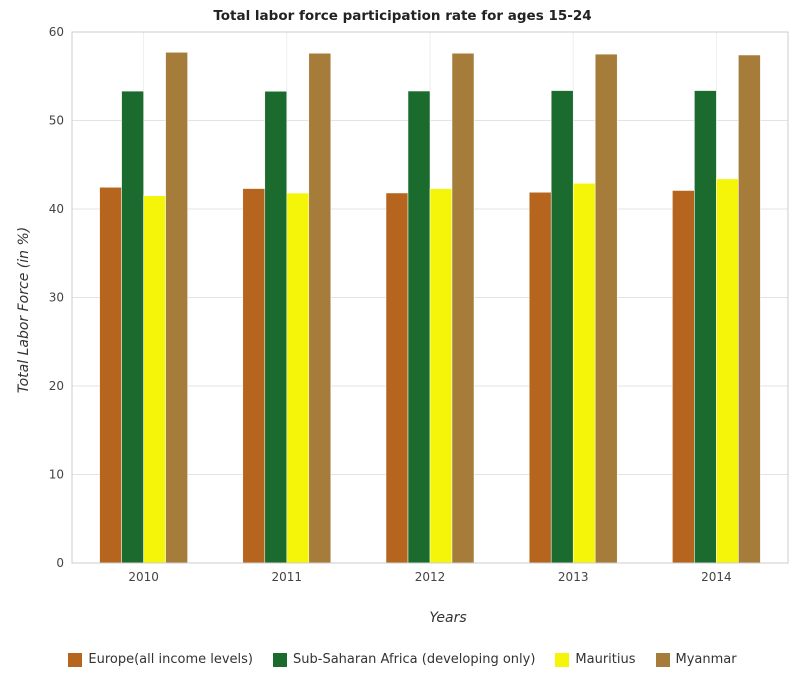 The width and height of the screenshot is (805, 700). What do you see at coordinates (56, 475) in the screenshot?
I see `y-tick-label: 10` at bounding box center [56, 475].